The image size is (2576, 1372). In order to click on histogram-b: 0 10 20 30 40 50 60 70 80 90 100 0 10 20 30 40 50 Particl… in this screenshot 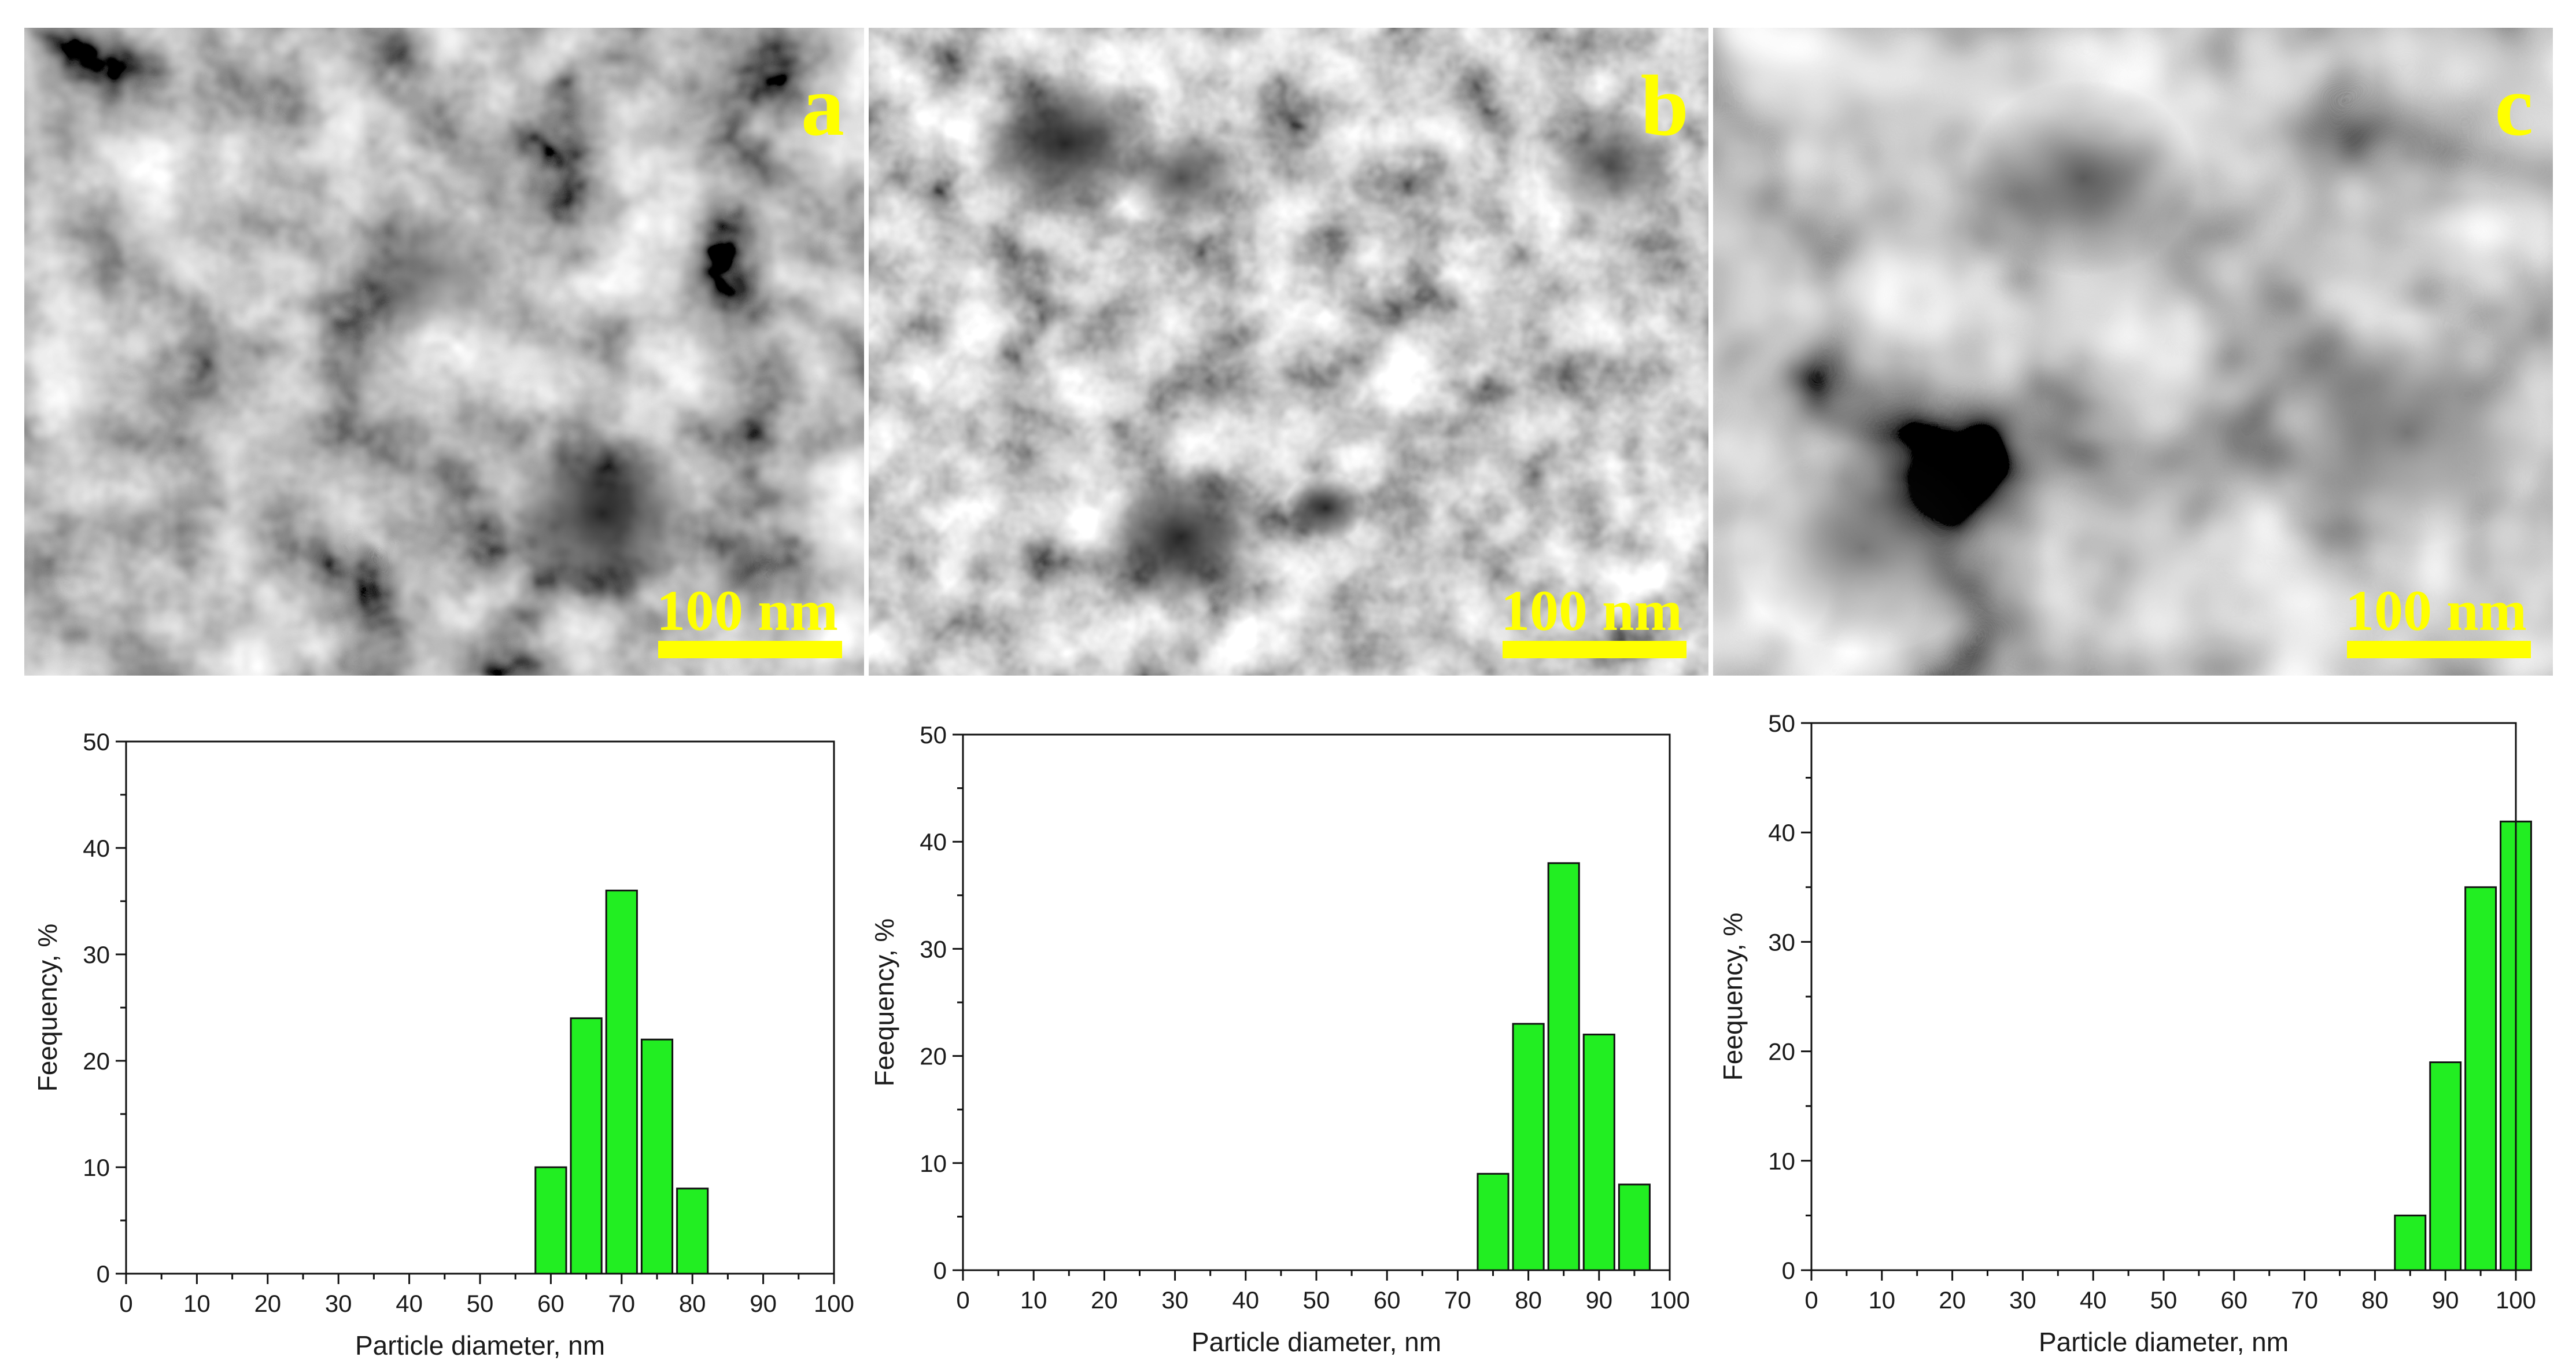, I will do `click(1279, 1039)`.